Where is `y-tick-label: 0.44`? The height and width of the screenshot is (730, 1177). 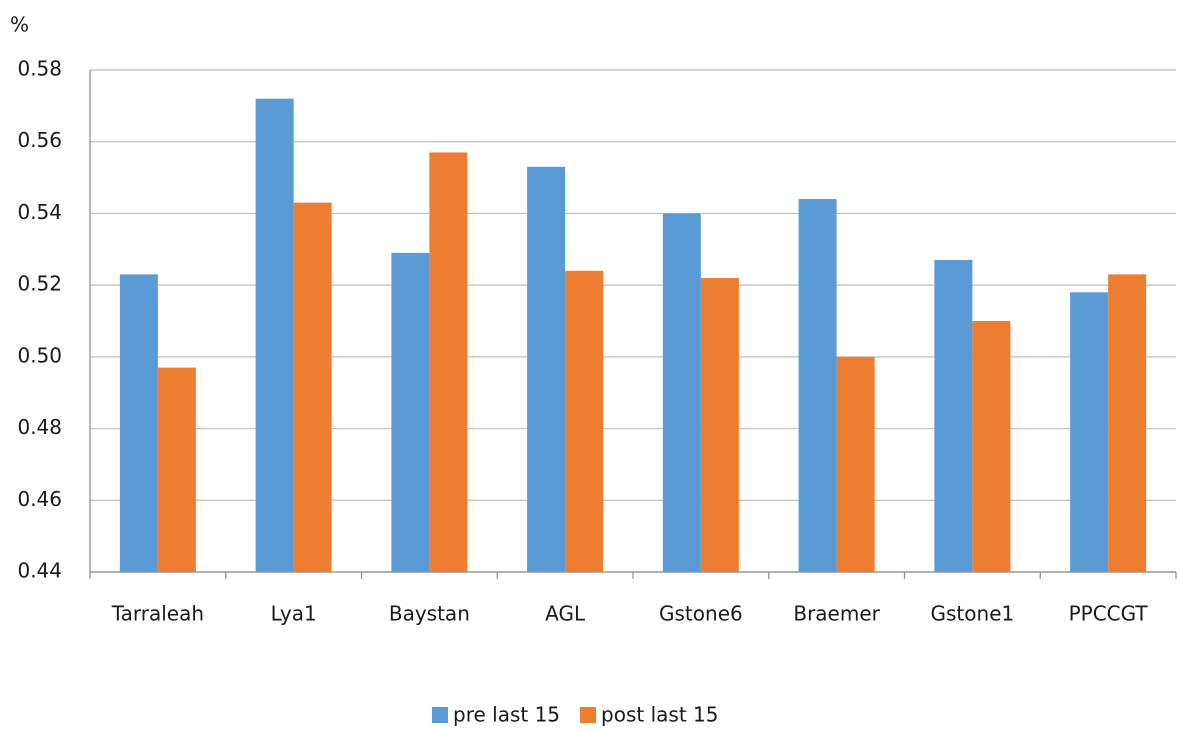 y-tick-label: 0.44 is located at coordinates (39, 571).